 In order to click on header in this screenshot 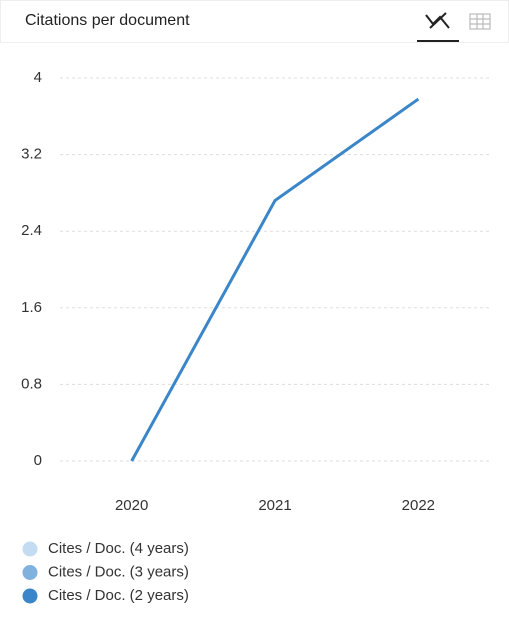, I will do `click(254, 21)`.